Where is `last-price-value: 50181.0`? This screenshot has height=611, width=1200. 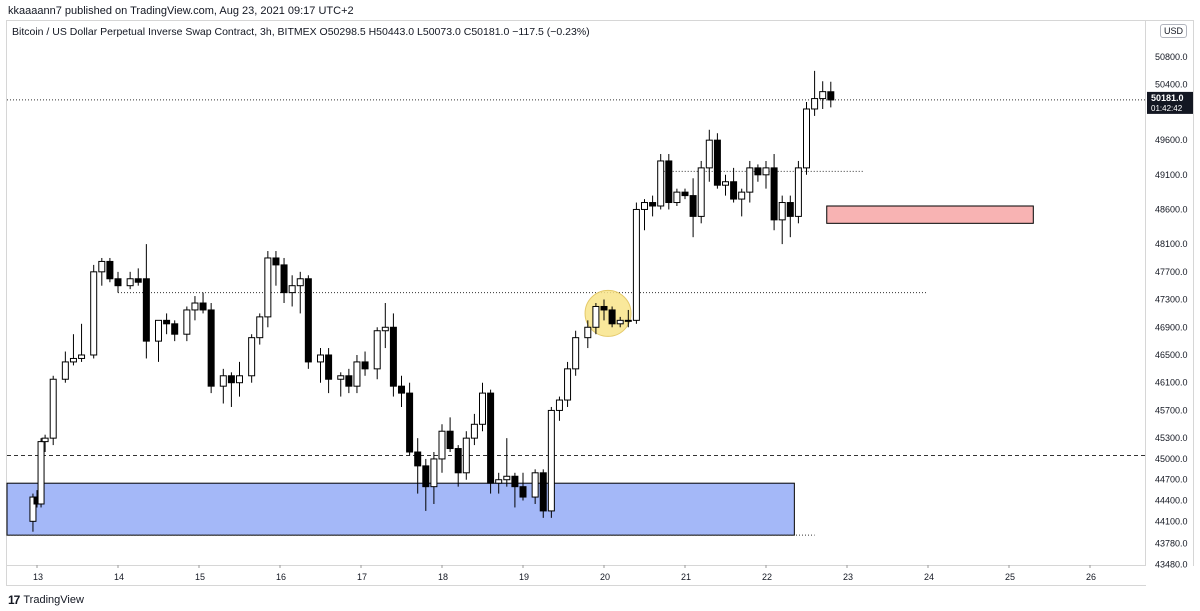 last-price-value: 50181.0 is located at coordinates (1167, 98).